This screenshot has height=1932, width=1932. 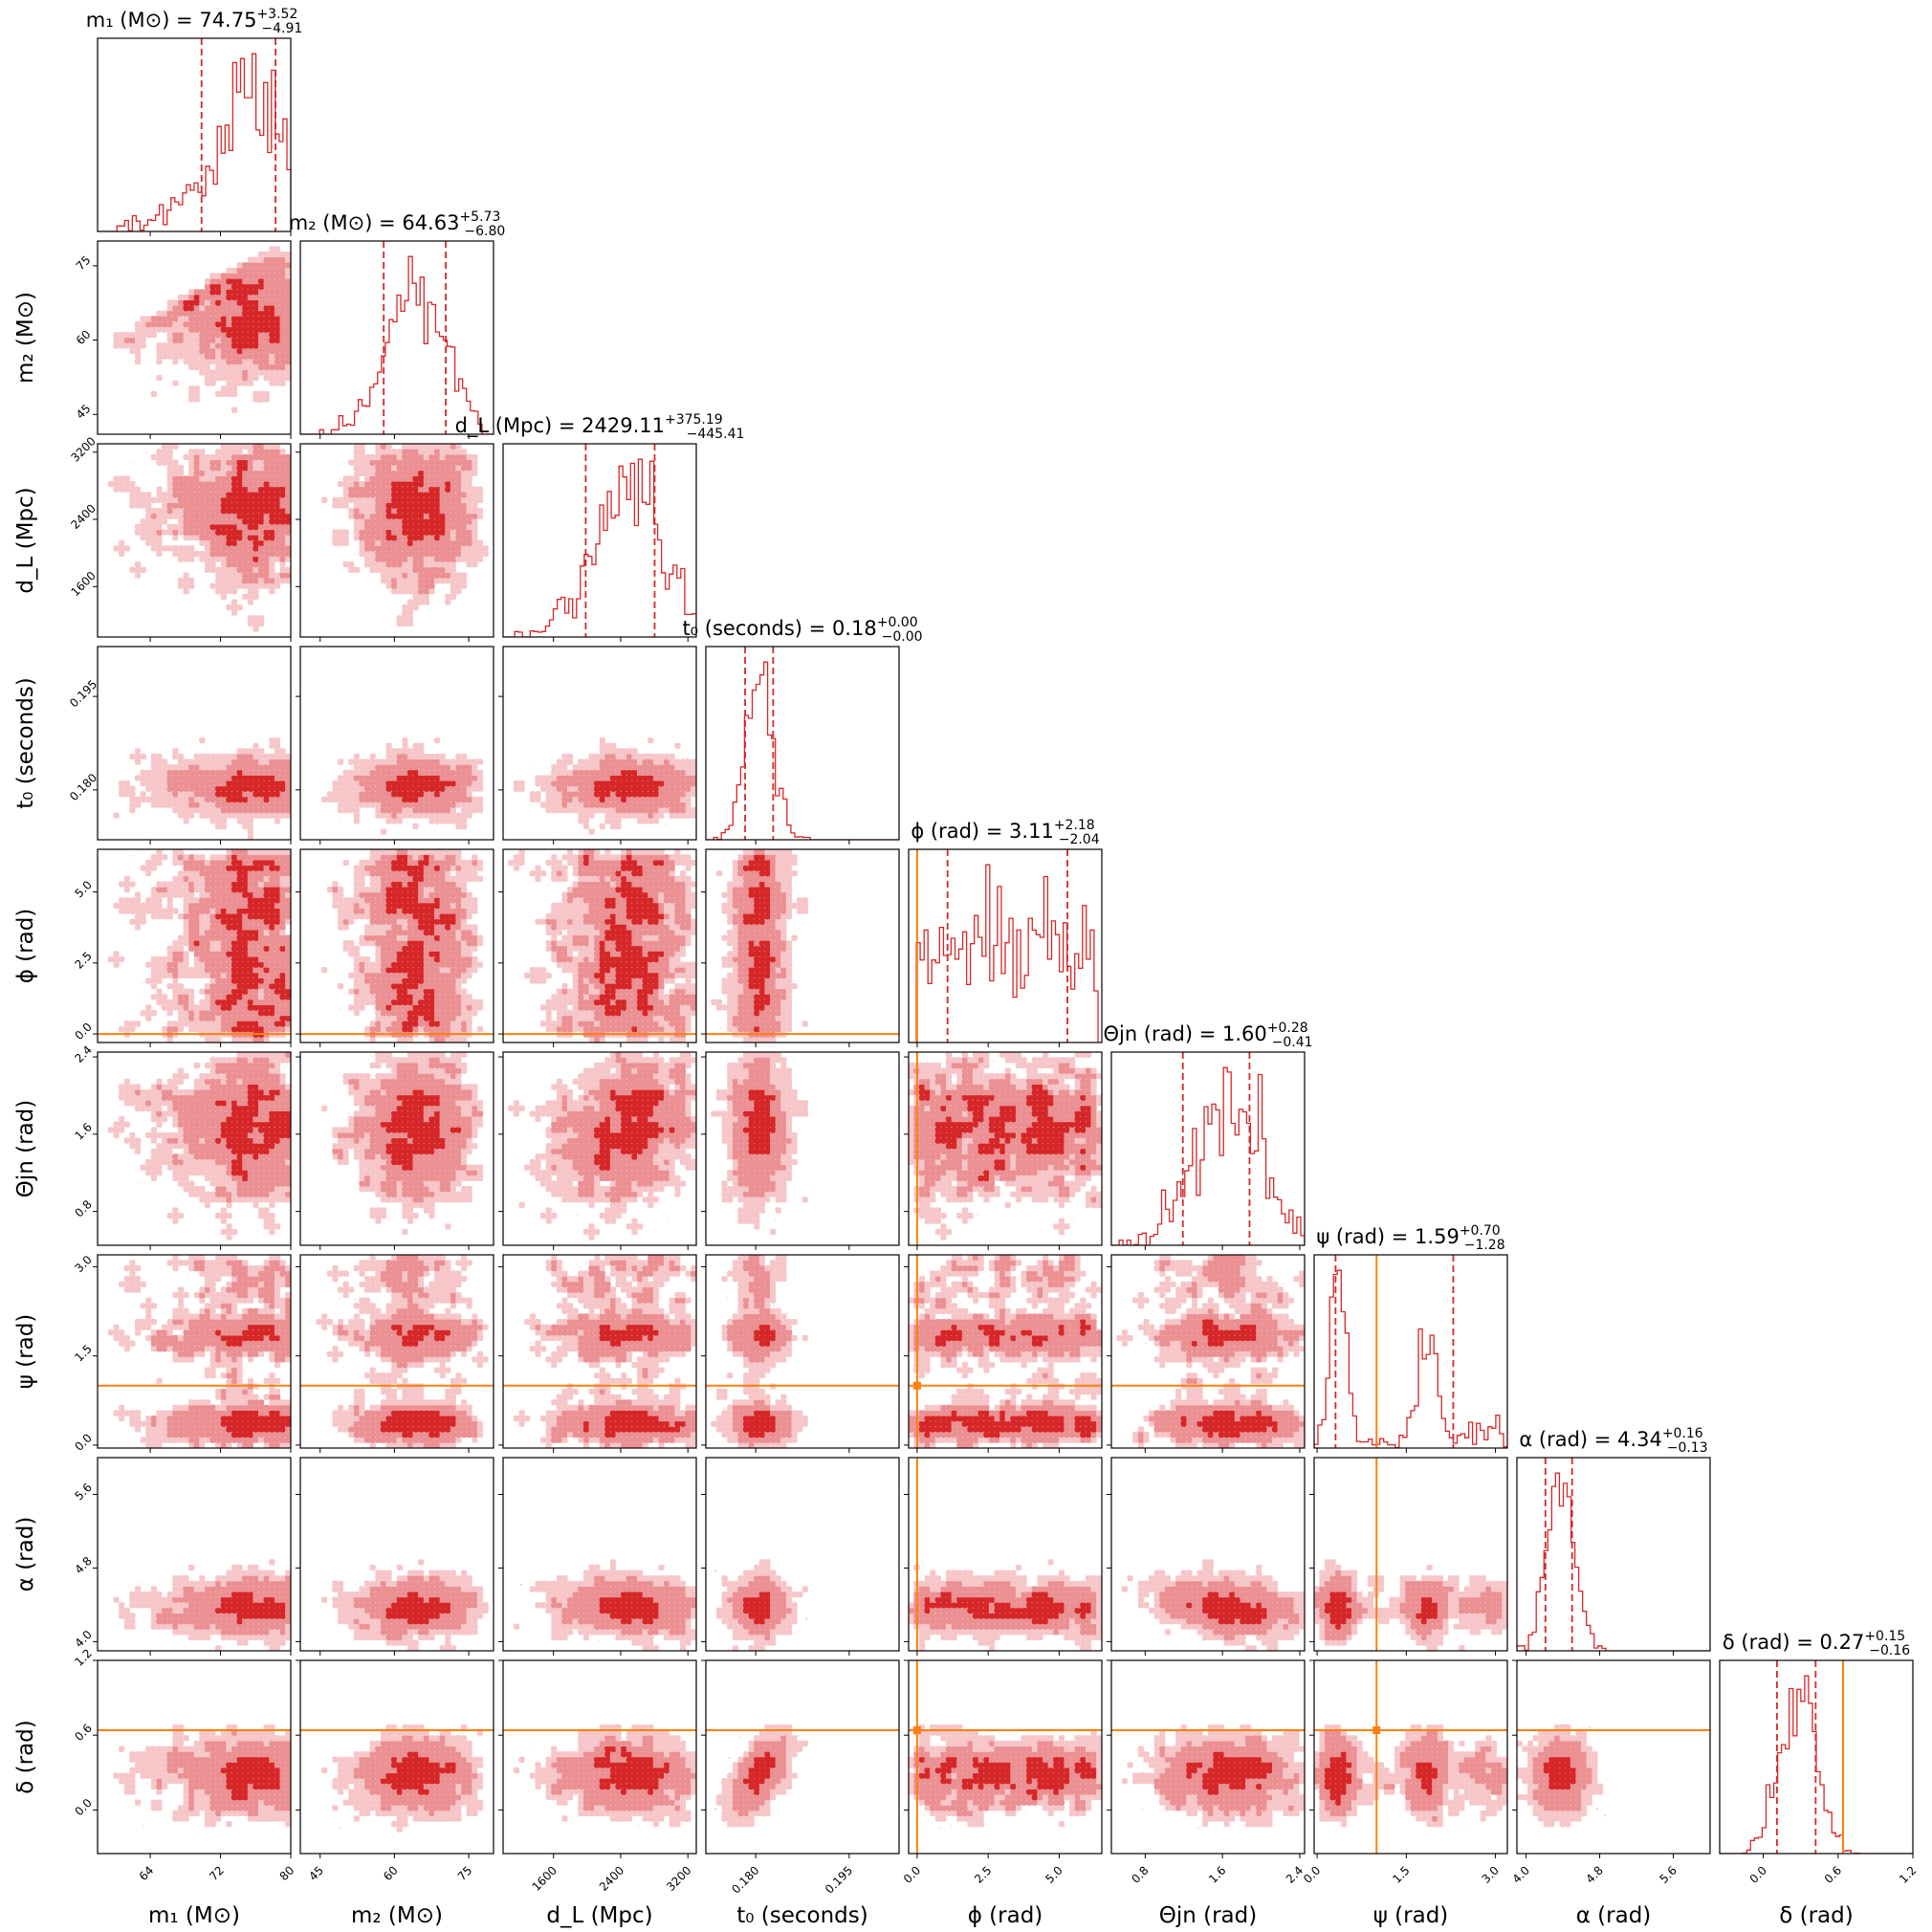 I want to click on y-tick-label-psi: 1.5, so click(x=83, y=1353).